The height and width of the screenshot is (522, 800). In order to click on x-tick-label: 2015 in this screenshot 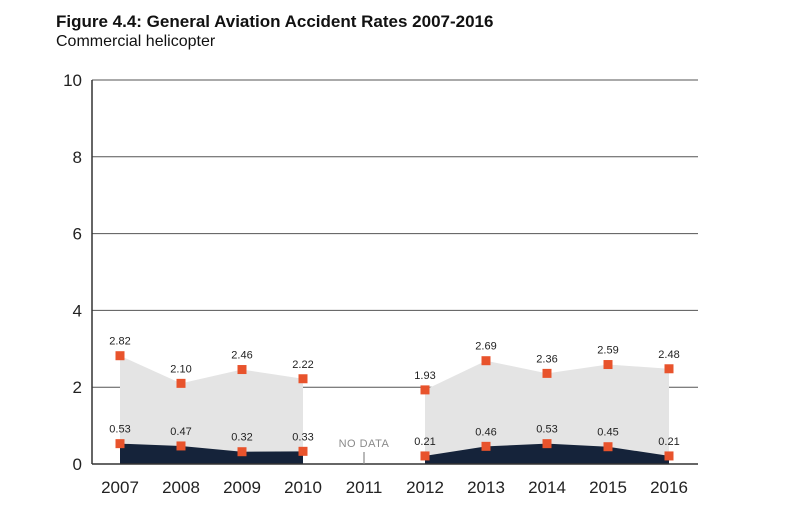, I will do `click(608, 487)`.